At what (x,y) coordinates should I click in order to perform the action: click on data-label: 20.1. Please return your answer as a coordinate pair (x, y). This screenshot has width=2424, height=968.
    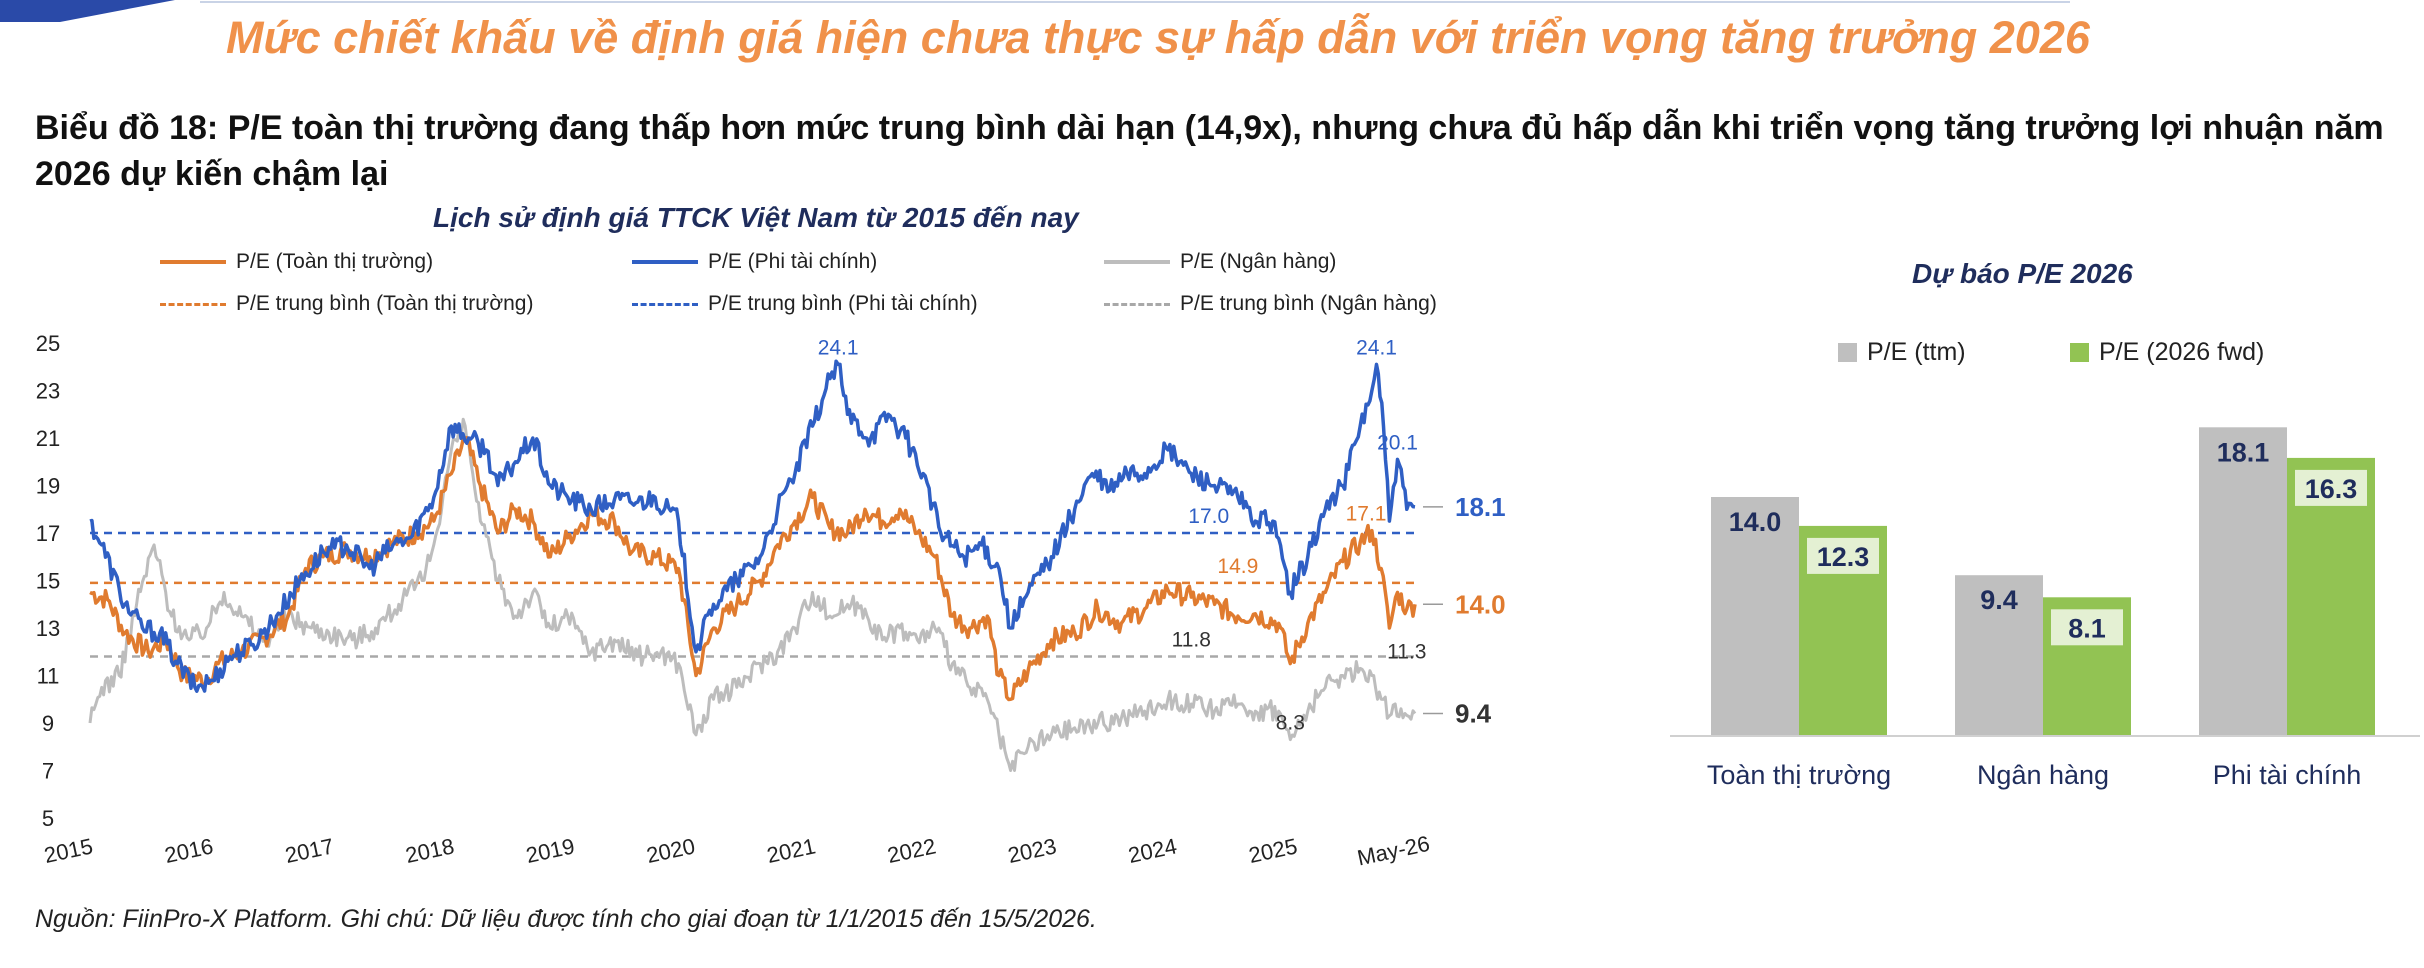
    Looking at the image, I should click on (1397, 442).